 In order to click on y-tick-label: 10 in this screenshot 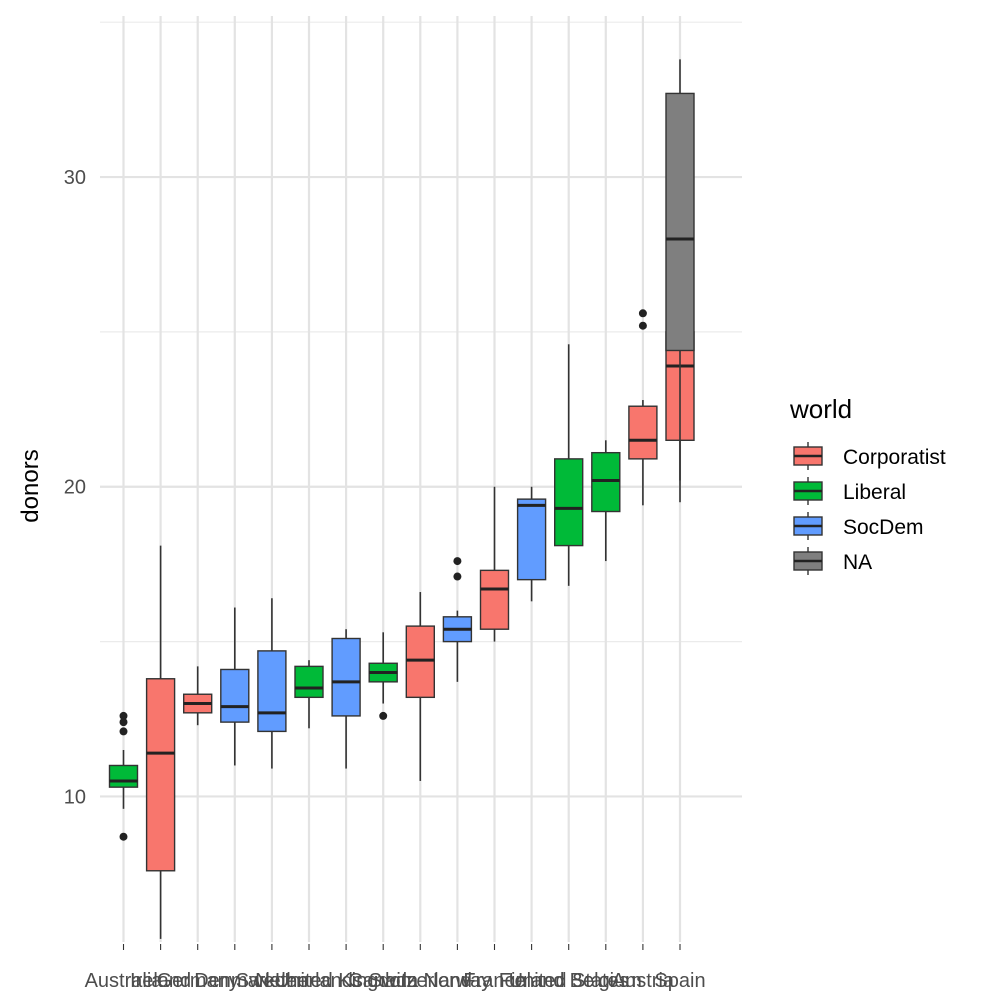, I will do `click(75, 797)`.